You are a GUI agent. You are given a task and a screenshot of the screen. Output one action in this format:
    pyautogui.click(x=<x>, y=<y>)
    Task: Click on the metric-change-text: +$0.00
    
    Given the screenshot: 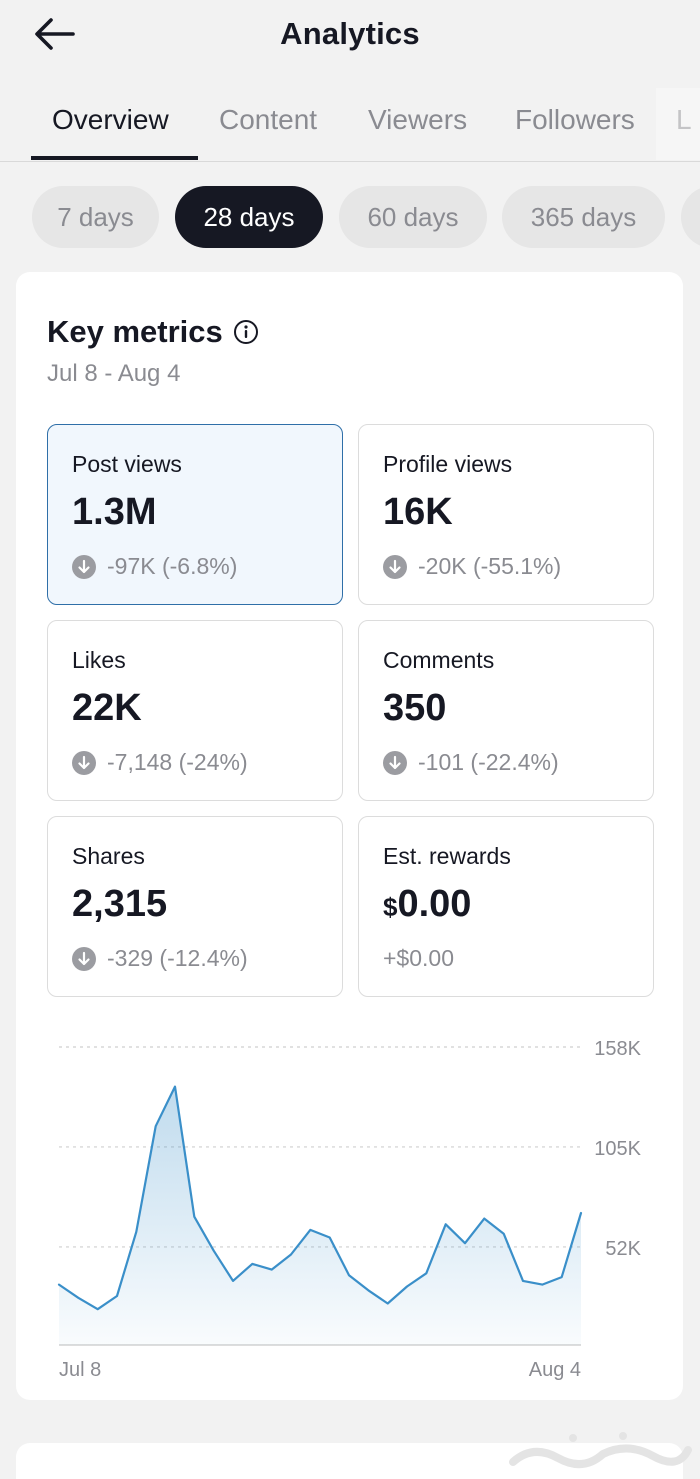 What is the action you would take?
    pyautogui.click(x=418, y=958)
    